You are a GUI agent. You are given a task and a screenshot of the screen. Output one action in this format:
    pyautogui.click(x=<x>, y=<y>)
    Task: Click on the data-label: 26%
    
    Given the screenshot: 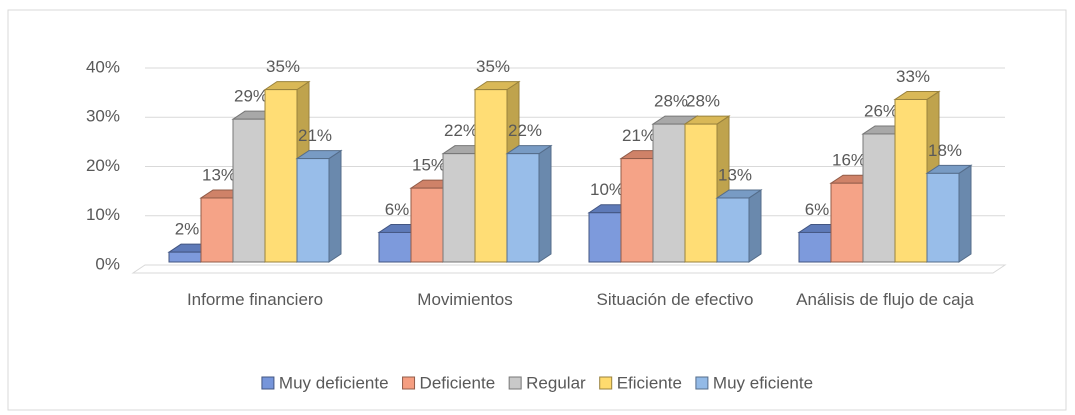 What is the action you would take?
    pyautogui.click(x=881, y=110)
    